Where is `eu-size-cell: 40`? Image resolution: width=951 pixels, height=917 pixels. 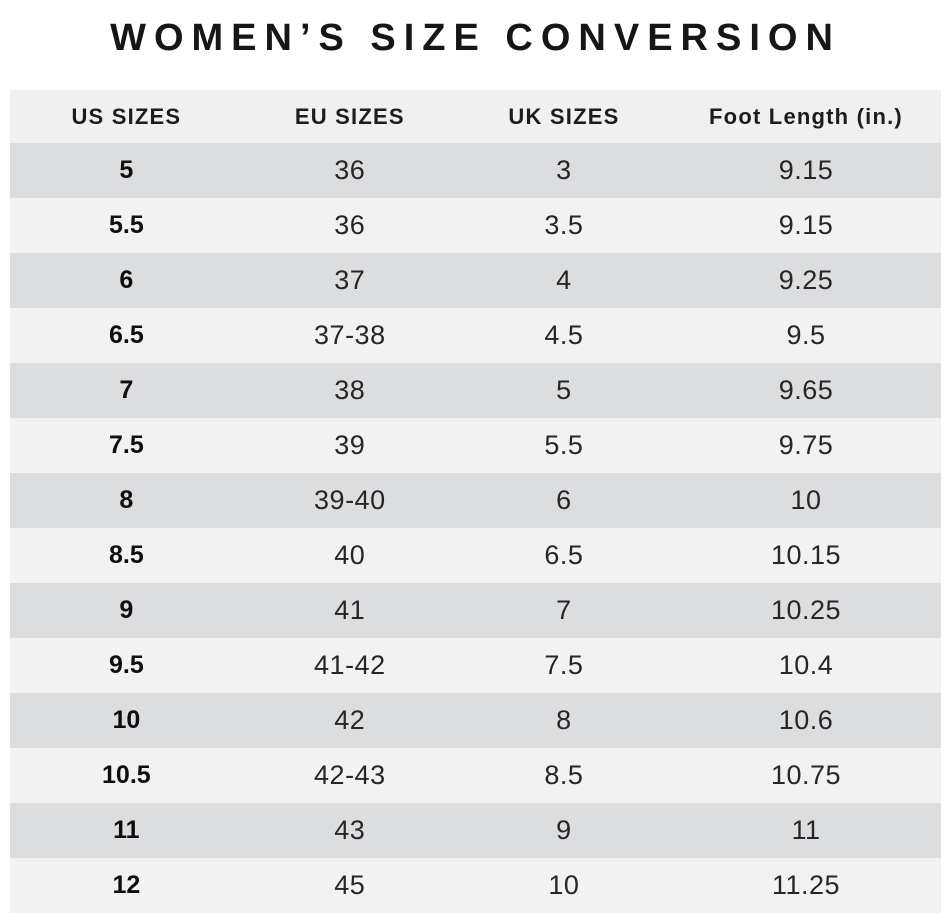 eu-size-cell: 40 is located at coordinates (350, 555).